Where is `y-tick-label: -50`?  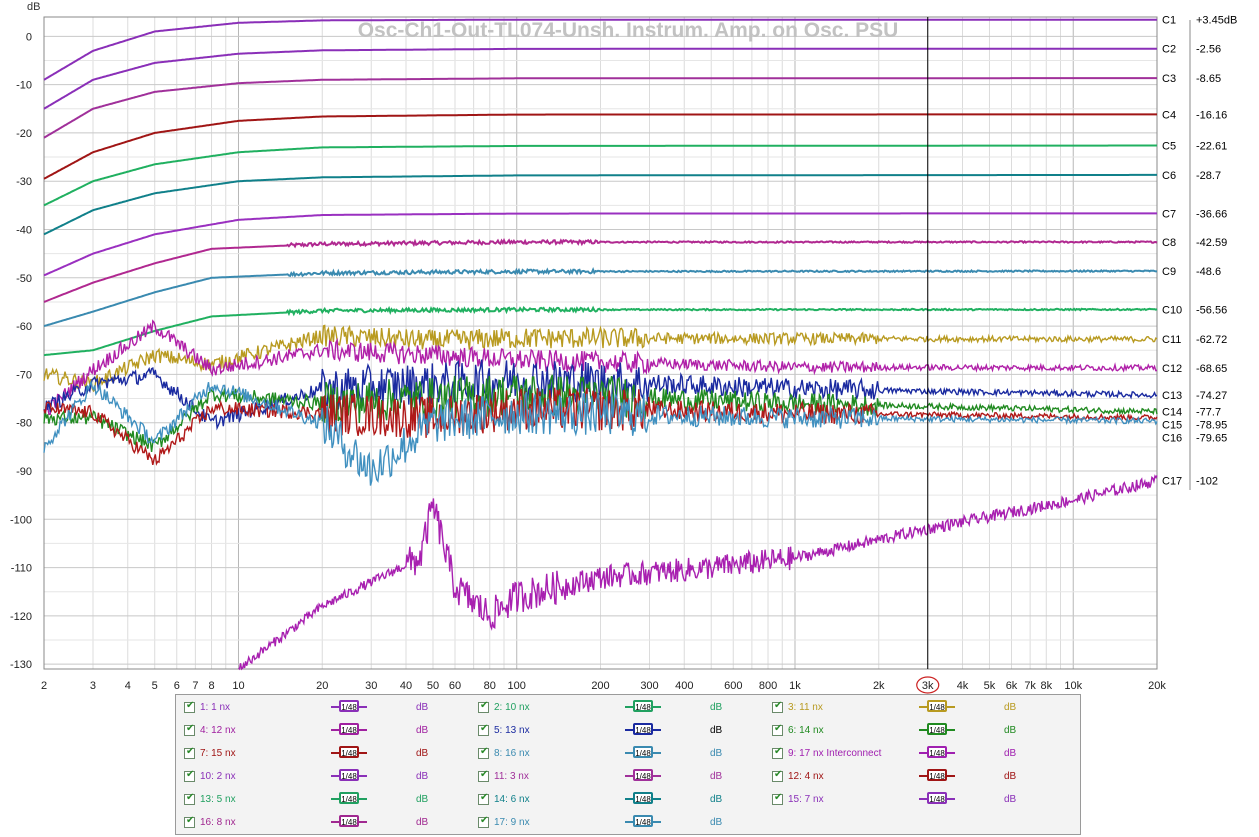
y-tick-label: -50 is located at coordinates (24, 279).